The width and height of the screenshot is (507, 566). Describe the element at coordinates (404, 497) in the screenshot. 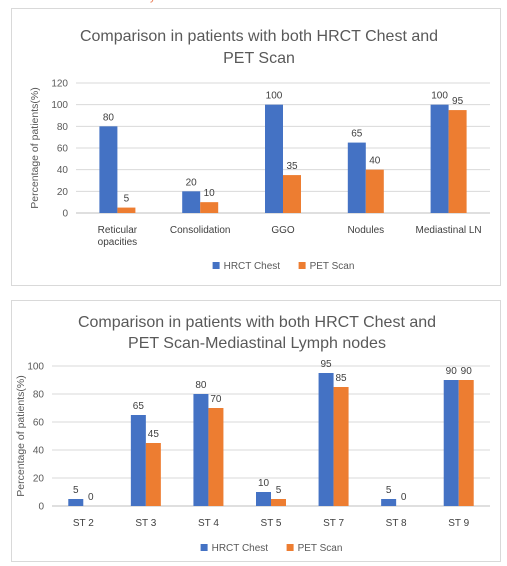

I see `data-label-pet-st-8: 0` at that location.